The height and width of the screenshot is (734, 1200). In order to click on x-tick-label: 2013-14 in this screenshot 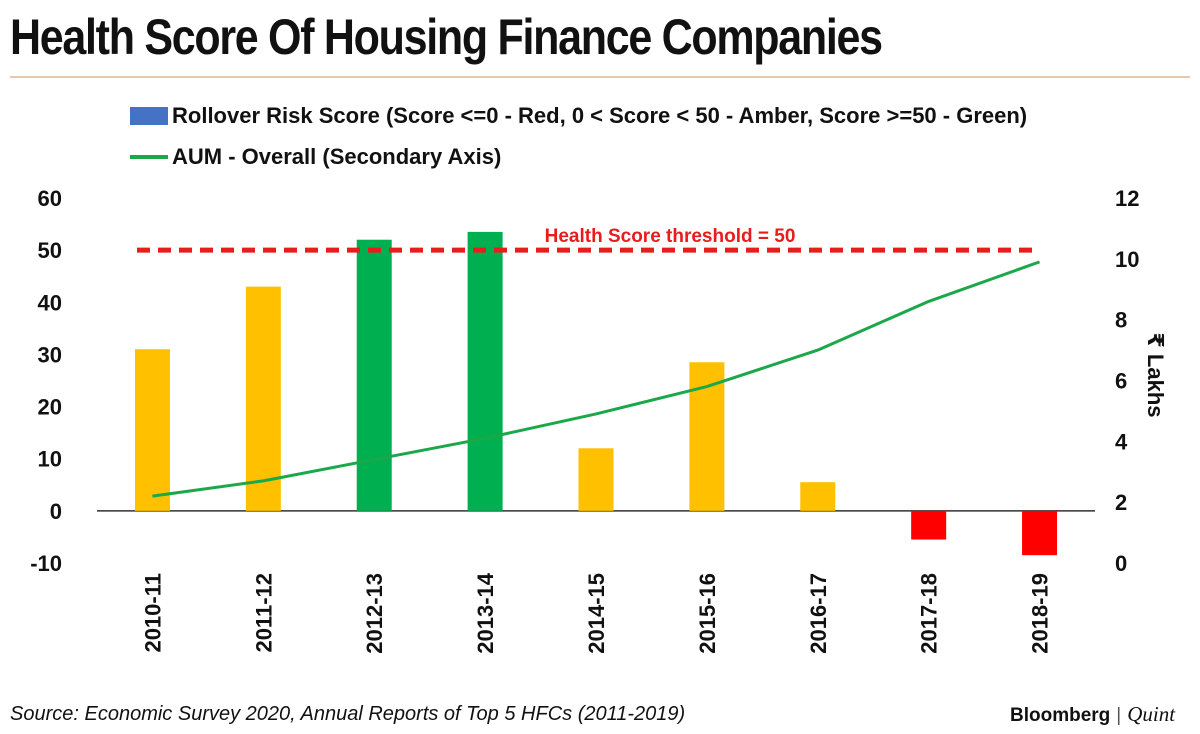, I will do `click(485, 613)`.